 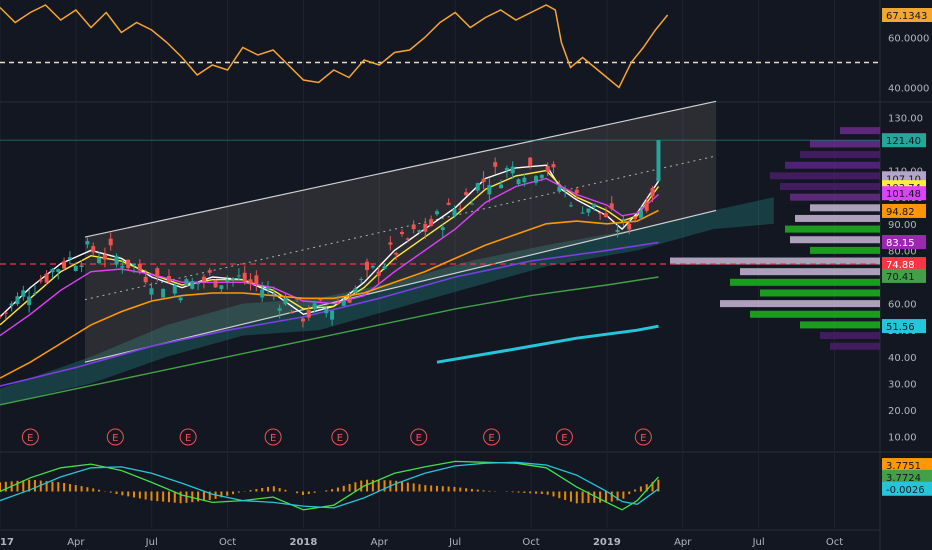 I want to click on moving-average-line, so click(x=547, y=344).